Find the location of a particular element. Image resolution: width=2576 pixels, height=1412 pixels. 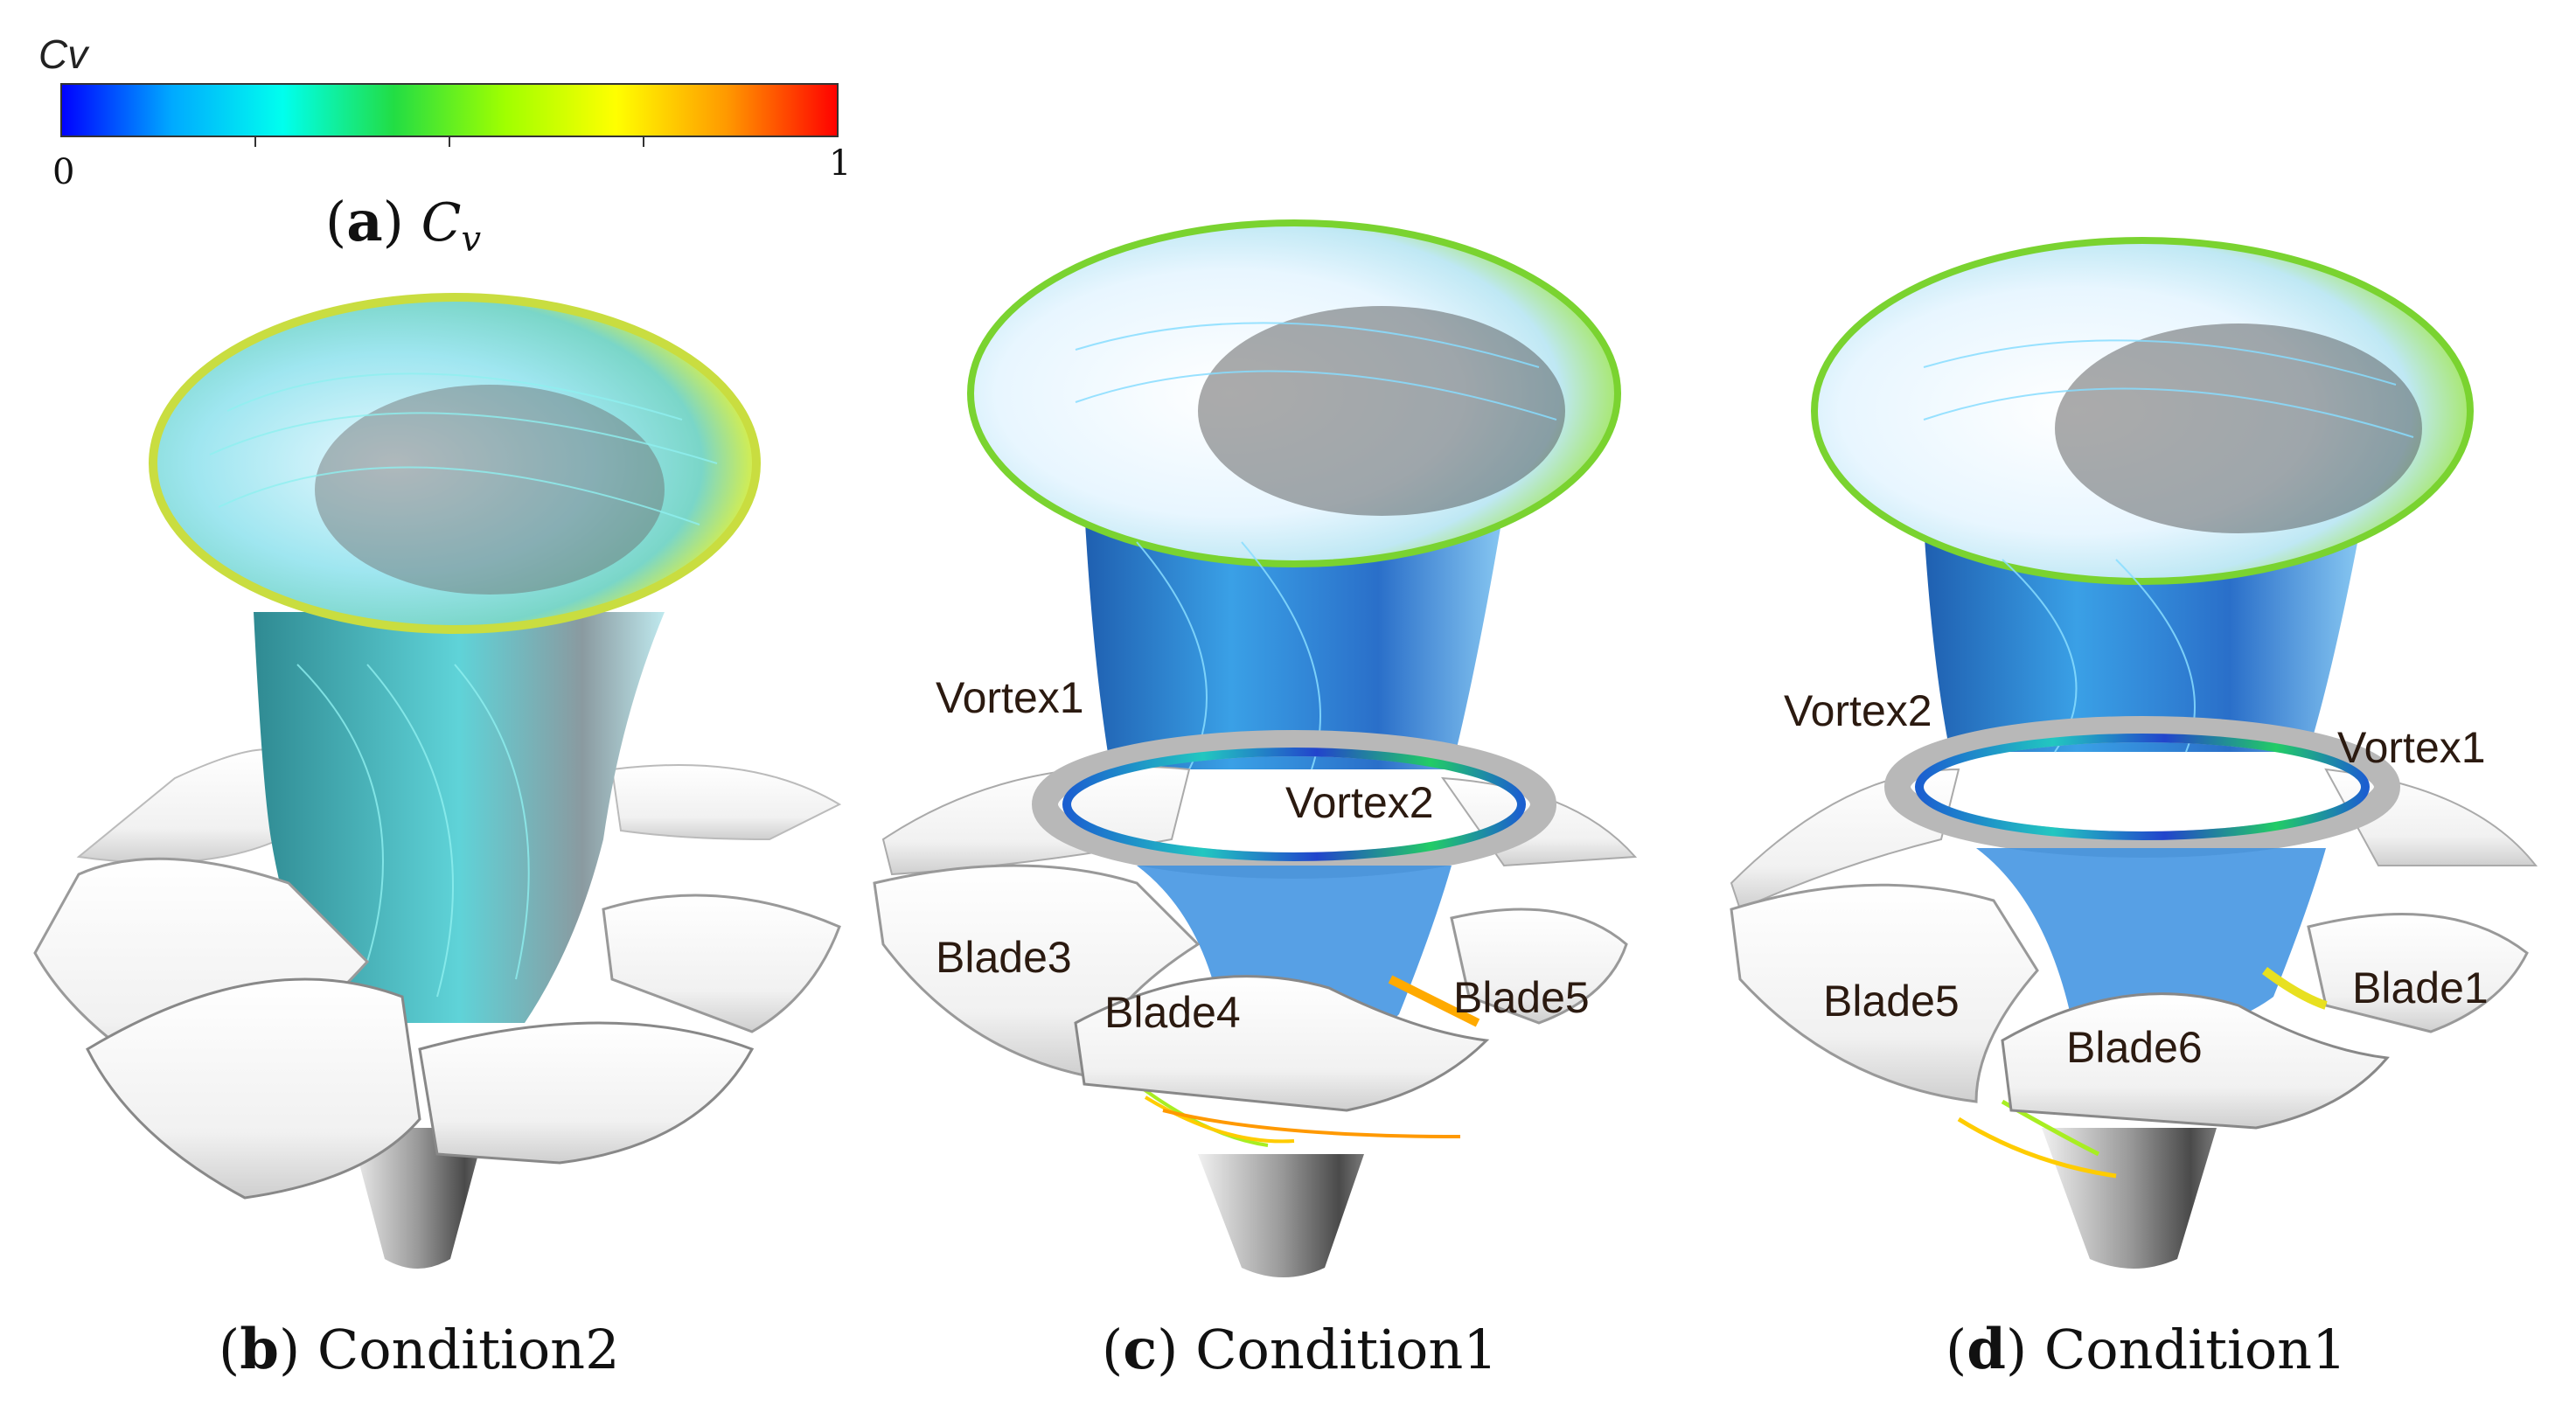

caption-c-letter: c is located at coordinates (1140, 1349).